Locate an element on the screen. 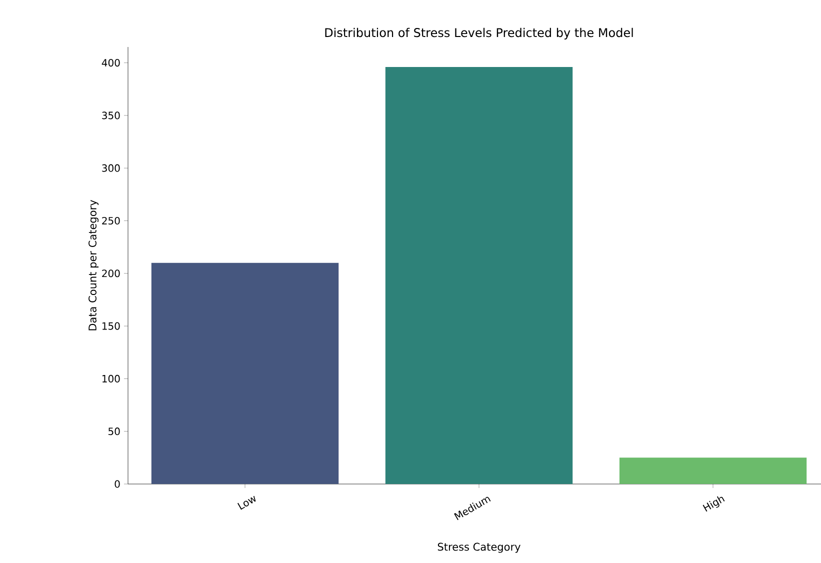 The height and width of the screenshot is (563, 821). y-tick-label: 200 is located at coordinates (111, 274).